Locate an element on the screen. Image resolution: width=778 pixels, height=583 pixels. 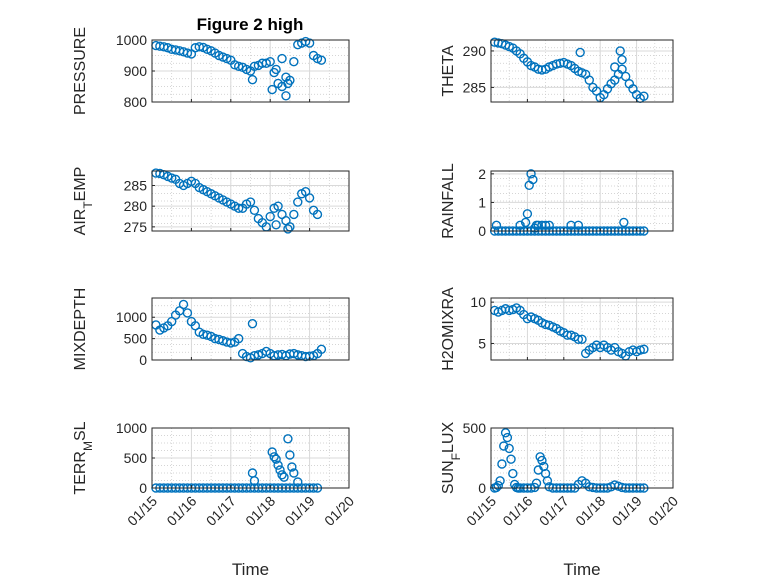
y-tick-label: 290 is located at coordinates (475, 51).